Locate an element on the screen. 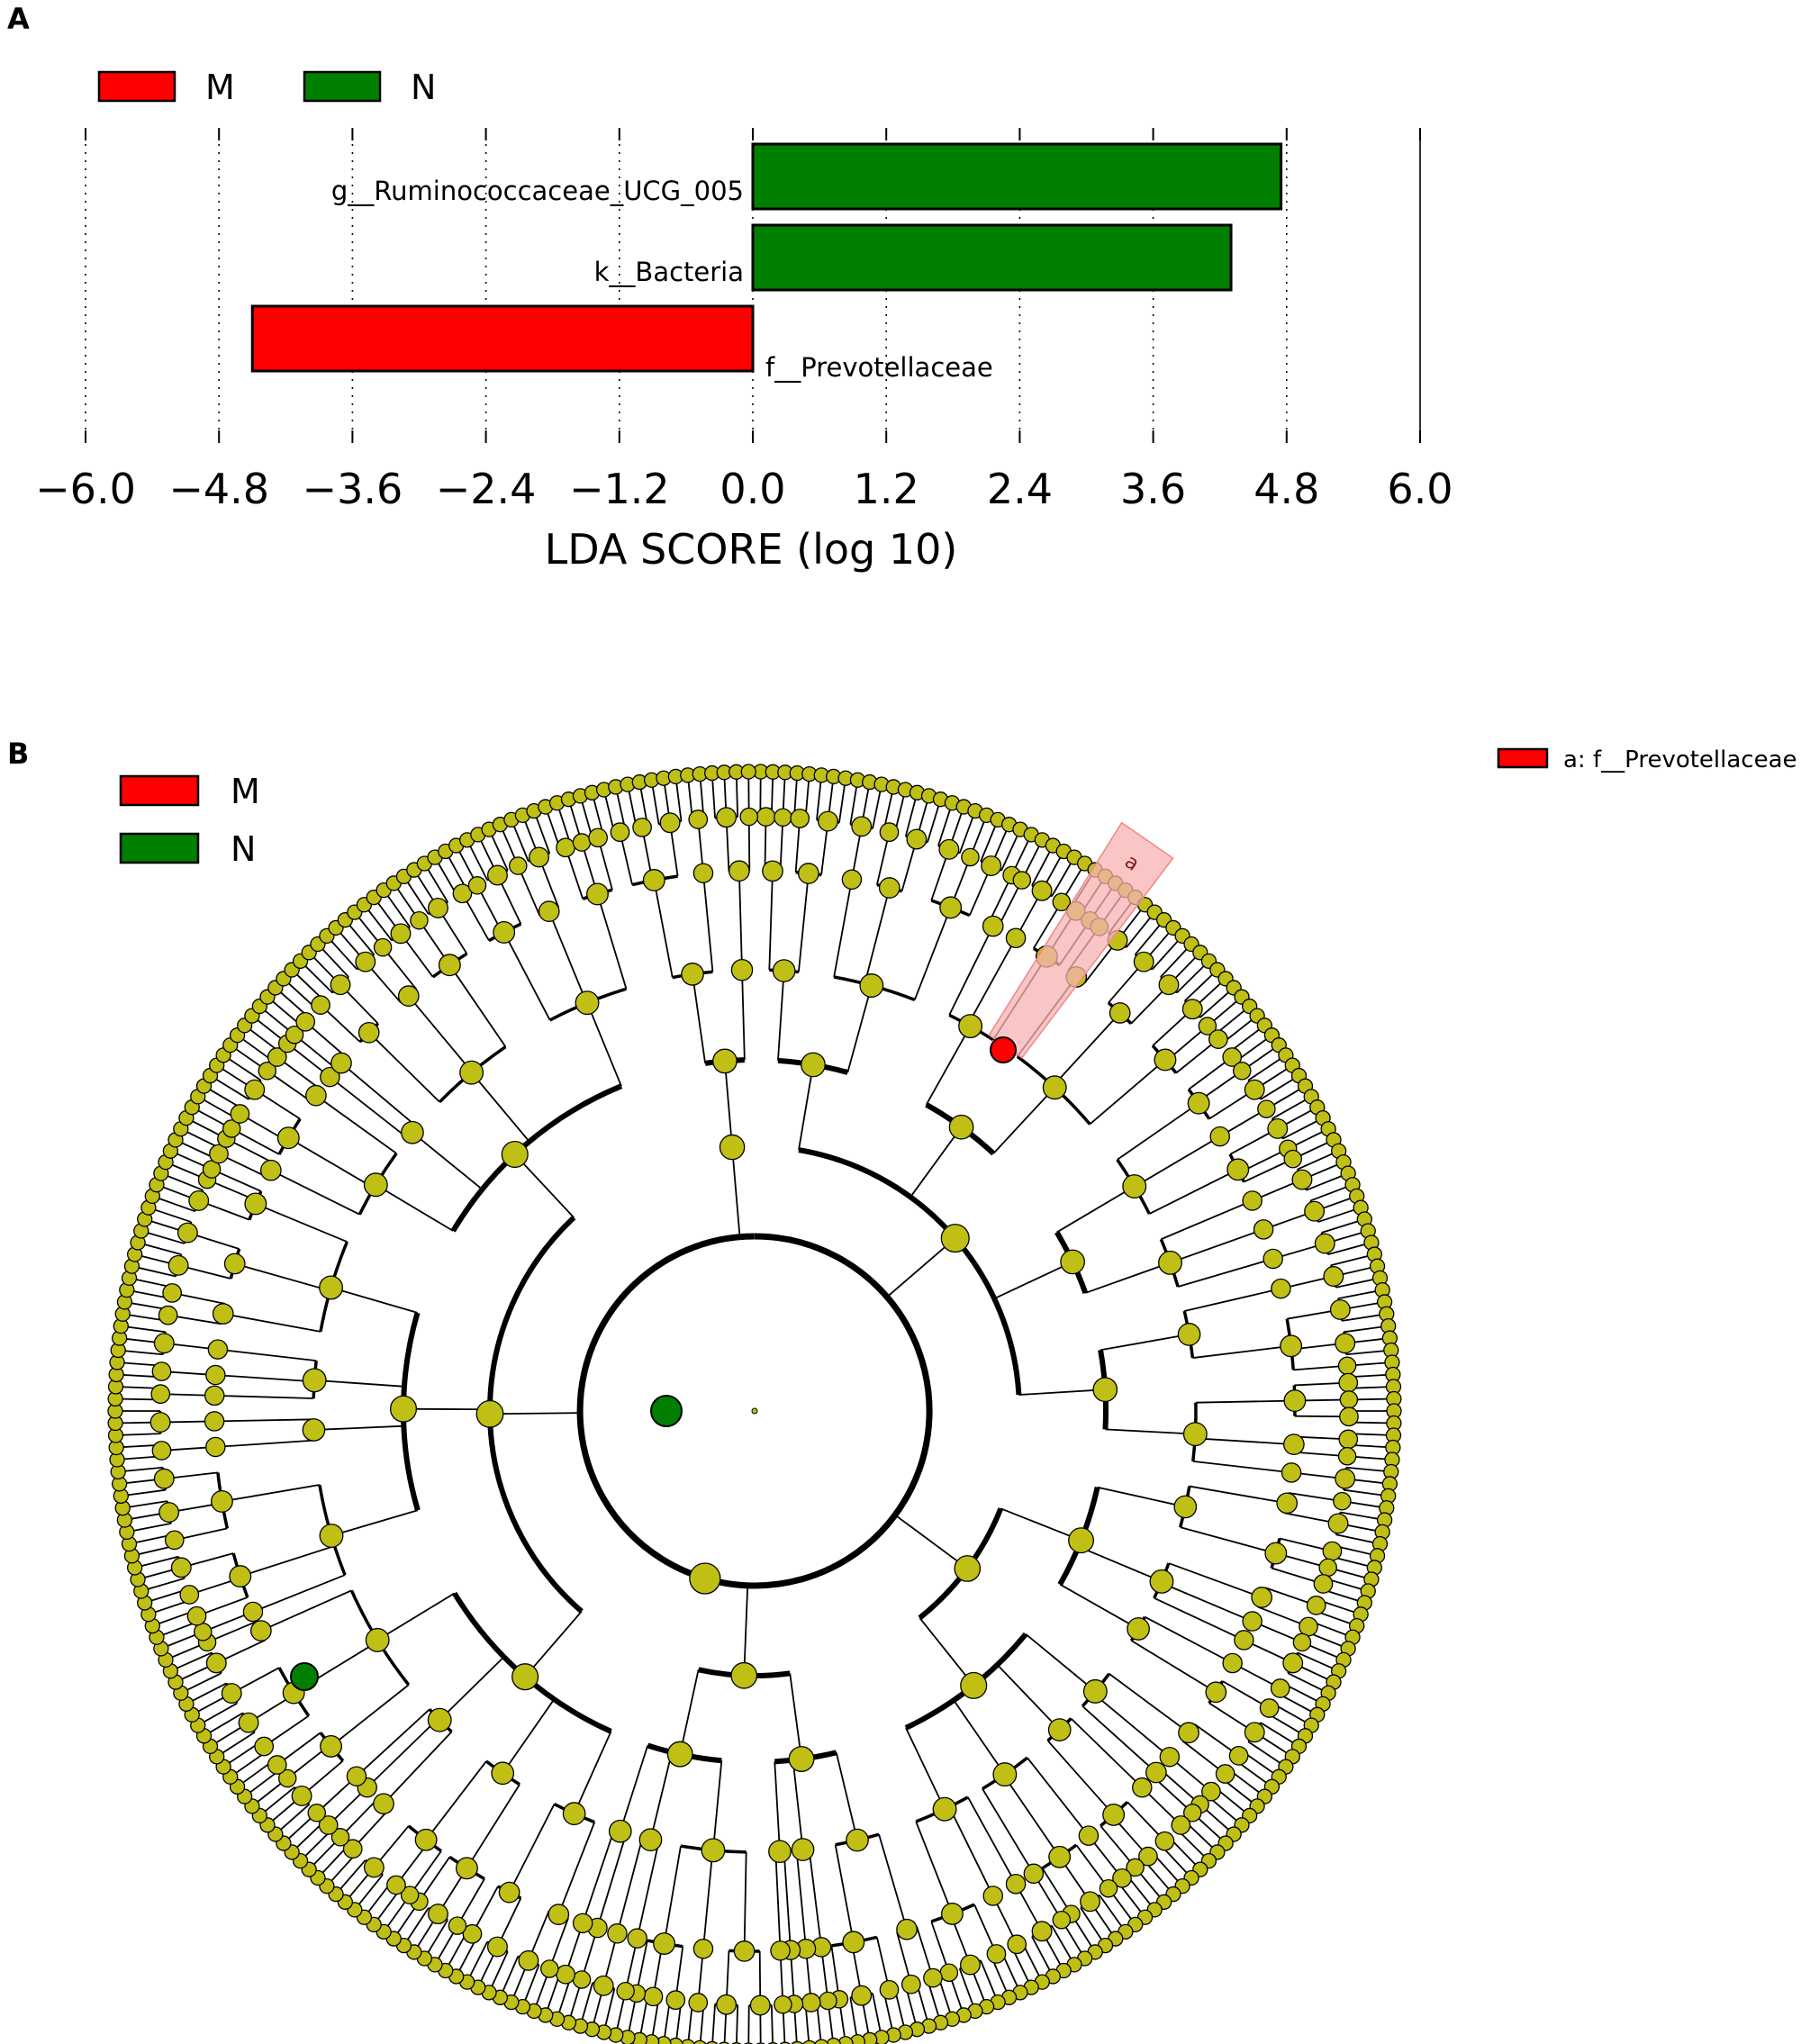 This screenshot has width=1801, height=2044. significant-node-prevotellaceae is located at coordinates (1003, 1049).